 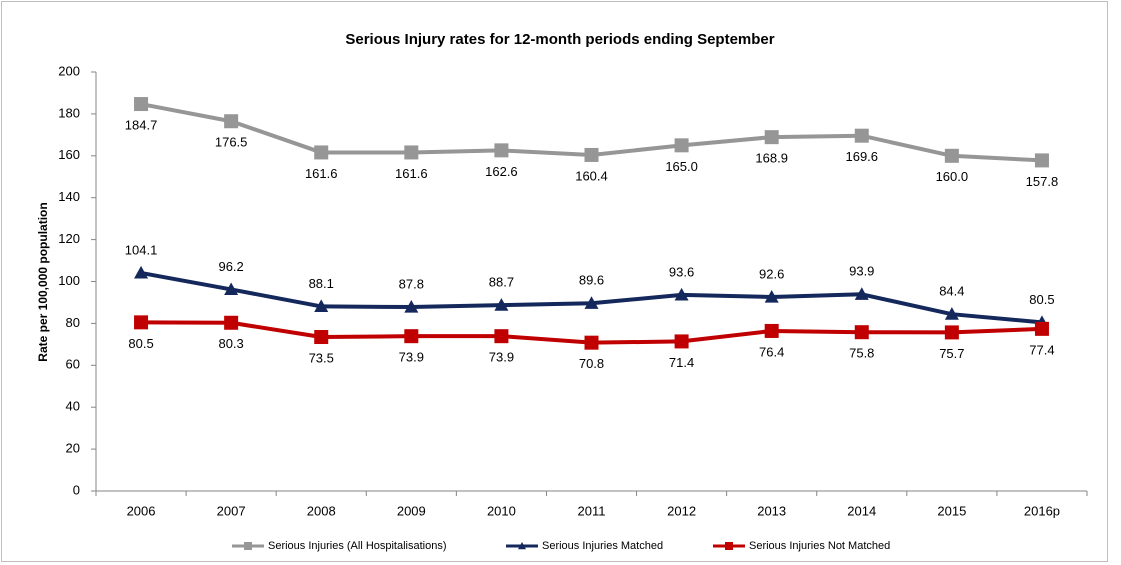 I want to click on x-tick-label: 2015, so click(x=951, y=510).